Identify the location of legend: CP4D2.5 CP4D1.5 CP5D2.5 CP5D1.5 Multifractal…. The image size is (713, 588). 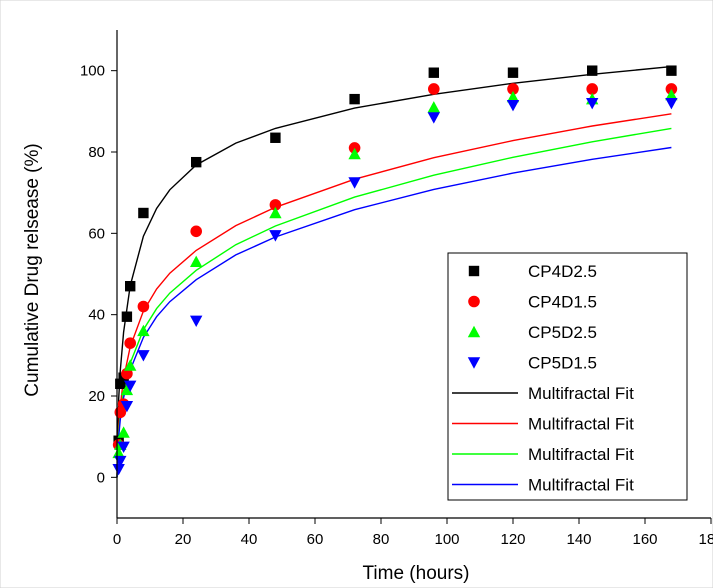
(567, 376).